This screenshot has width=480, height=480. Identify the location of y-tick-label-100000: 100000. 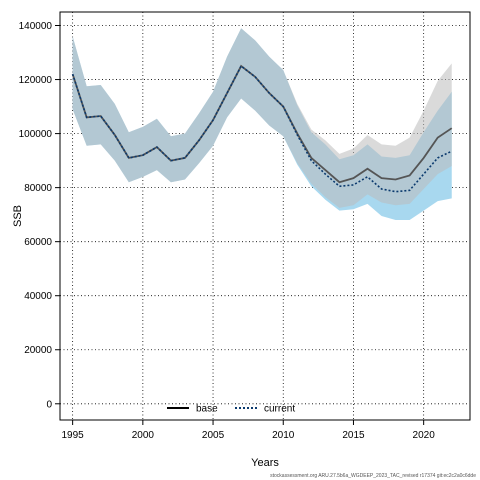
(36, 134).